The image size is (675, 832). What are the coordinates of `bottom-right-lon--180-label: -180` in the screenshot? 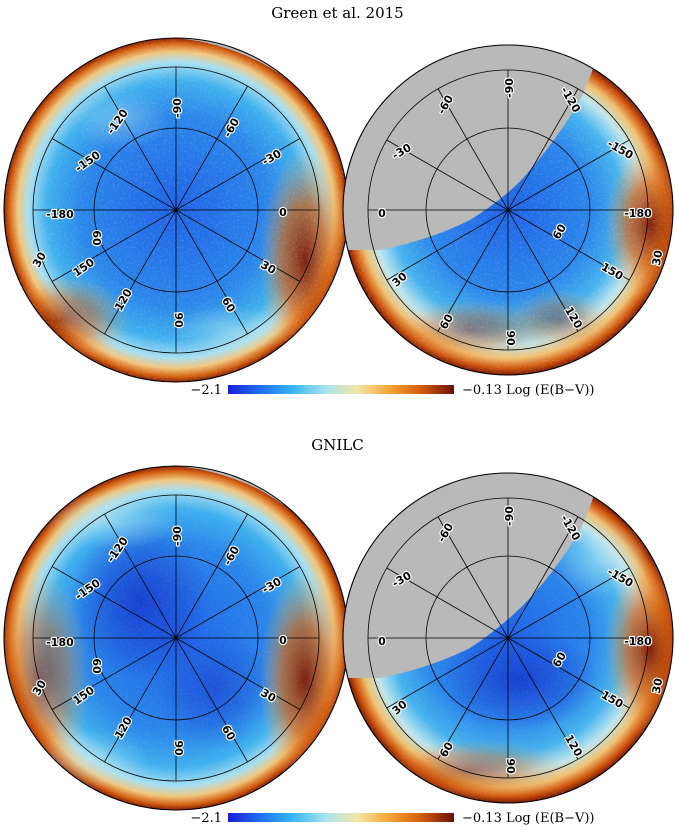 It's located at (638, 641).